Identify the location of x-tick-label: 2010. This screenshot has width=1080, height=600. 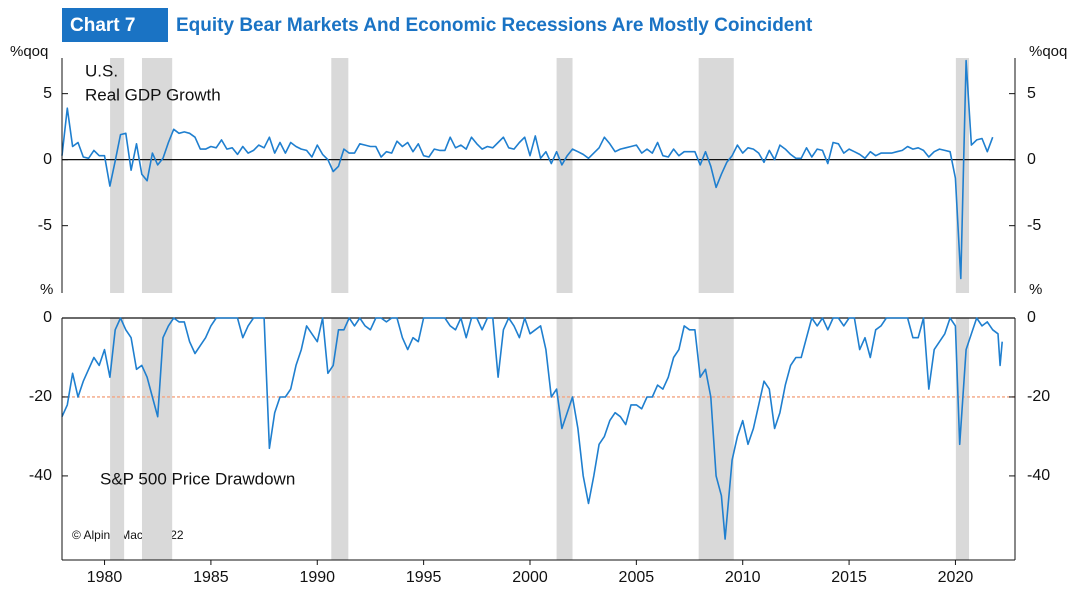
(743, 577).